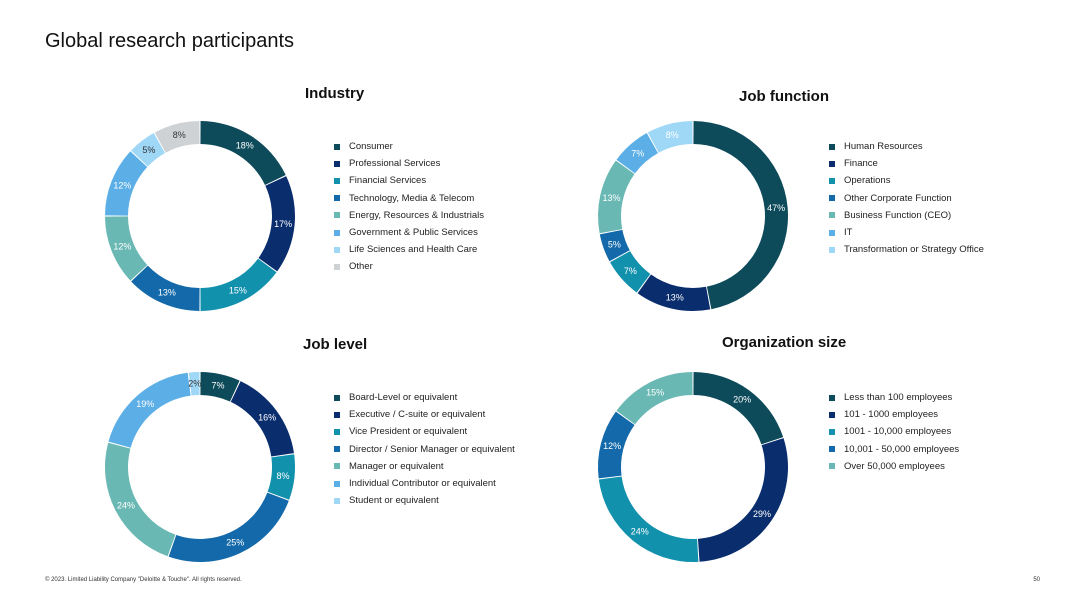 The image size is (1080, 607). I want to click on slice-label-over-50-000-employees: 15%, so click(655, 393).